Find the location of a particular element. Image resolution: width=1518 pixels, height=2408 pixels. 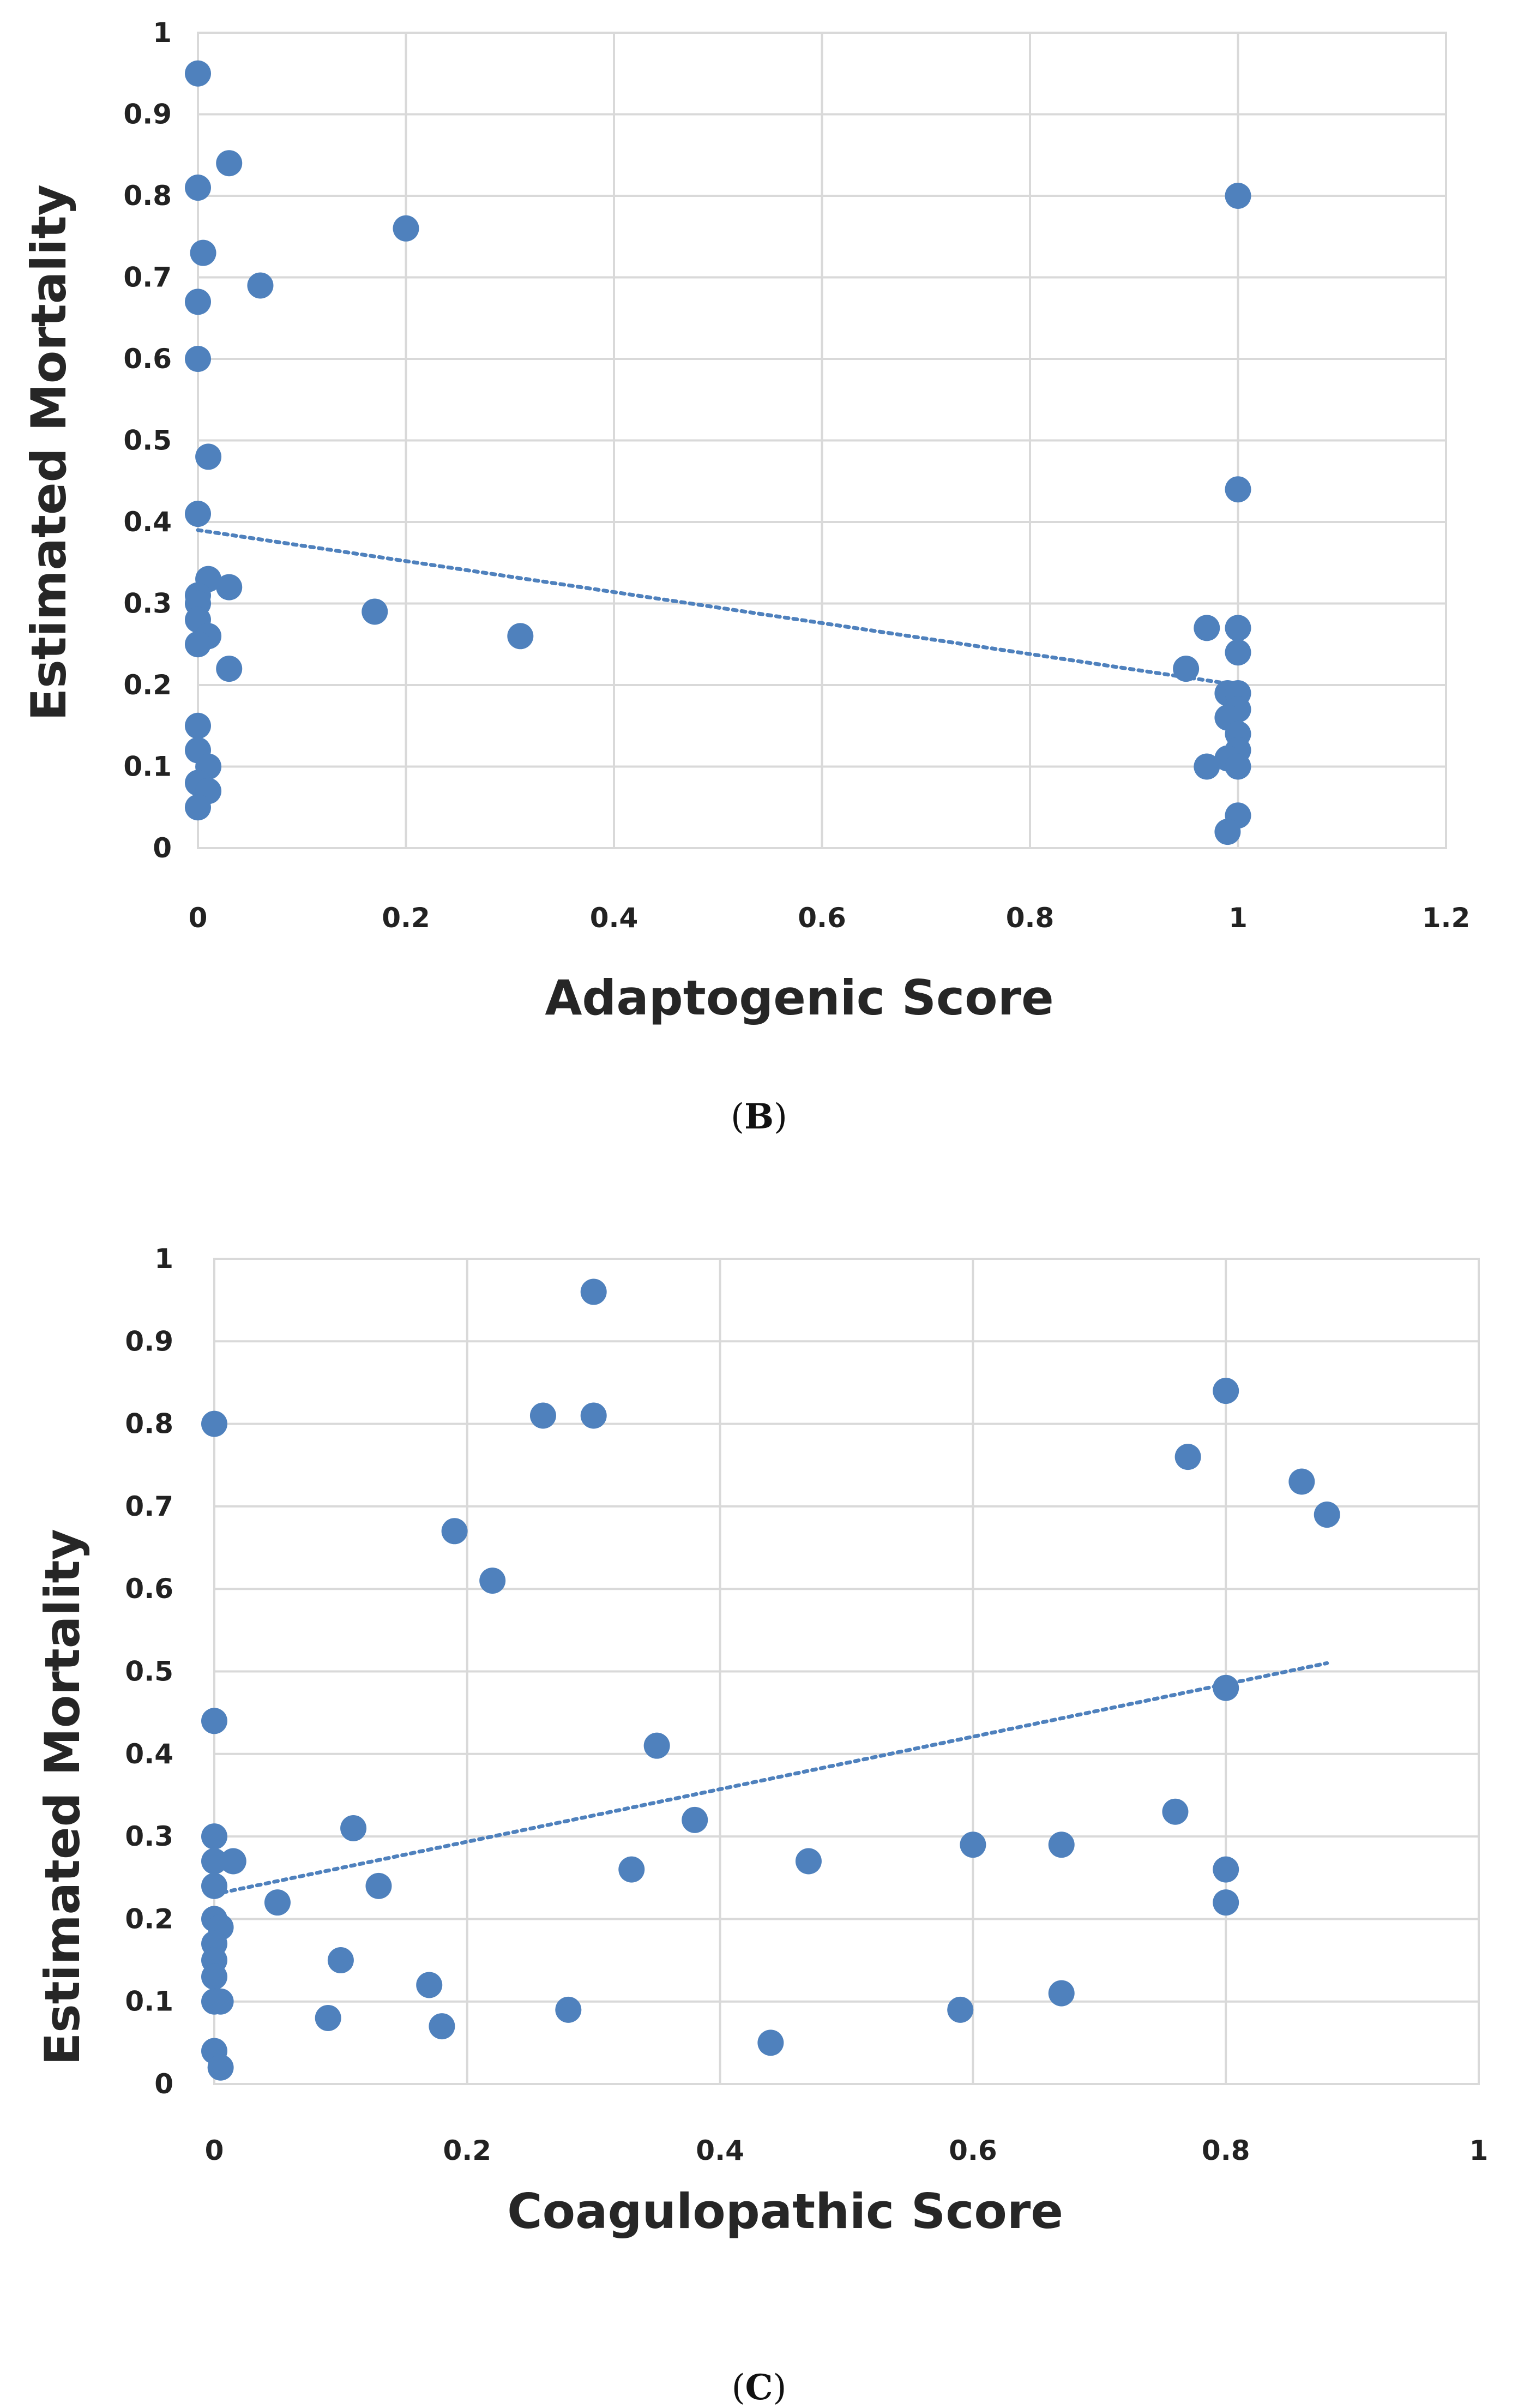

y-tick-label: 0.7 is located at coordinates (147, 277).